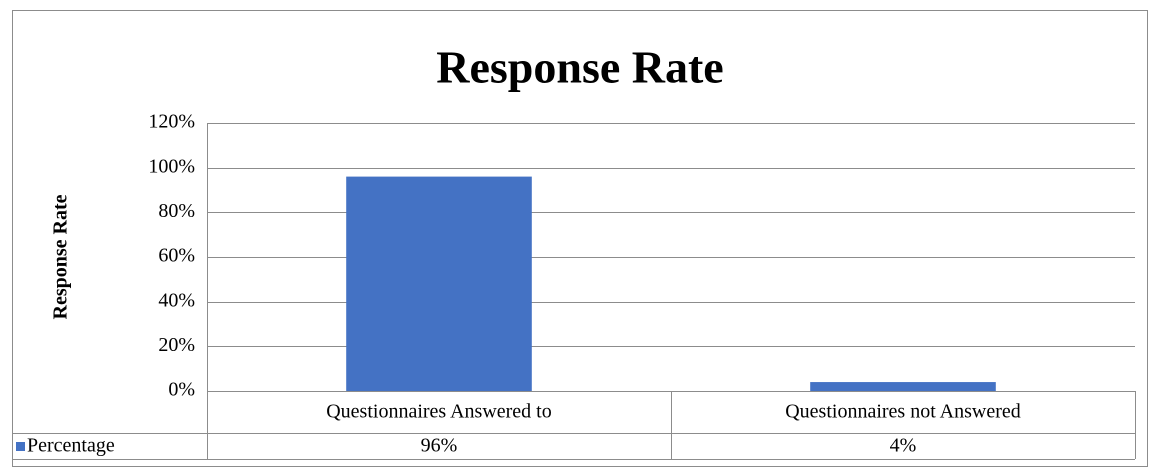 The image size is (1160, 470). I want to click on y-axis-title: Response Rate, so click(61, 256).